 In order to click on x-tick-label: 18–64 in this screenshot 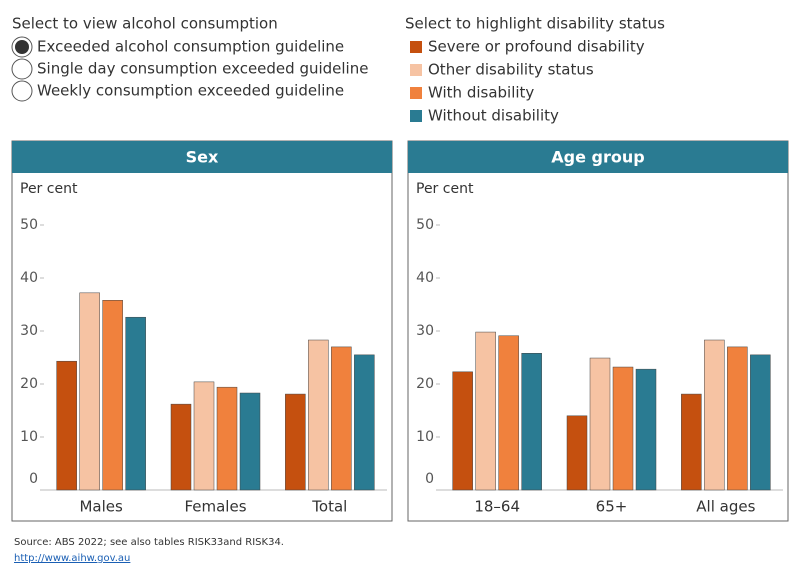, I will do `click(497, 507)`.